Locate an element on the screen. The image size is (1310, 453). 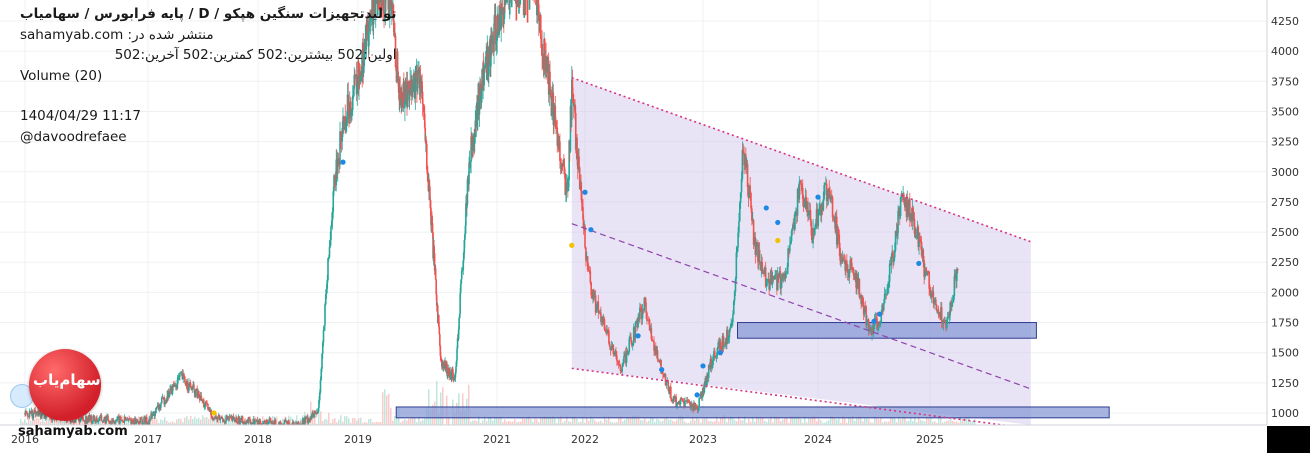
x-tick-label: 2024 is located at coordinates (818, 439).